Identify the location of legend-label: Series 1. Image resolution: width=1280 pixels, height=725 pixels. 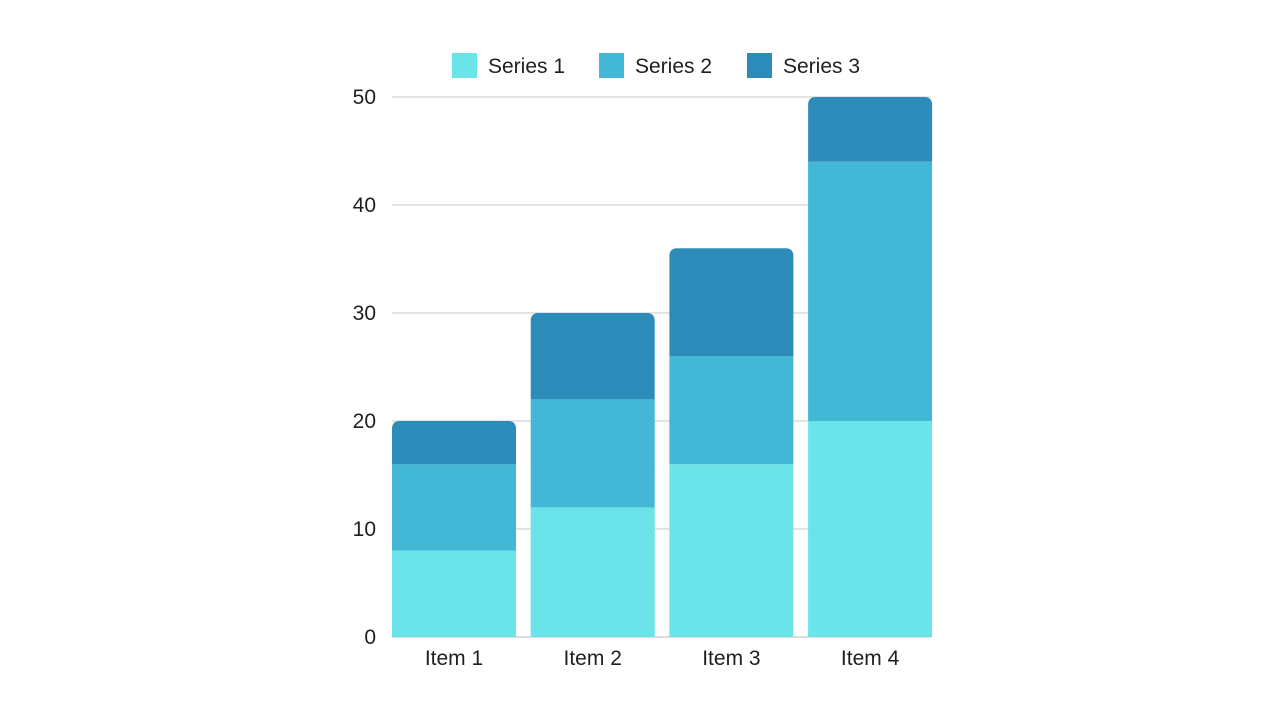
(526, 66).